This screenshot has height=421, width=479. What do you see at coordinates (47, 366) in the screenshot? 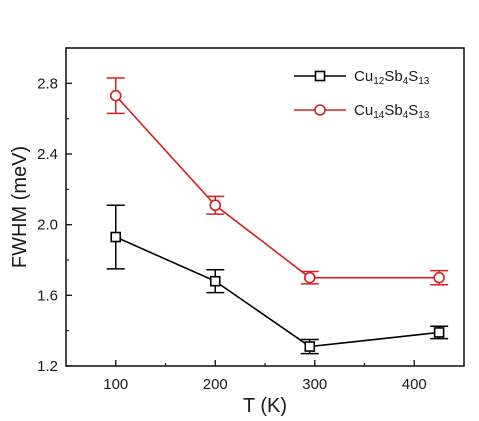
I see `y-tick-label: 1.2` at bounding box center [47, 366].